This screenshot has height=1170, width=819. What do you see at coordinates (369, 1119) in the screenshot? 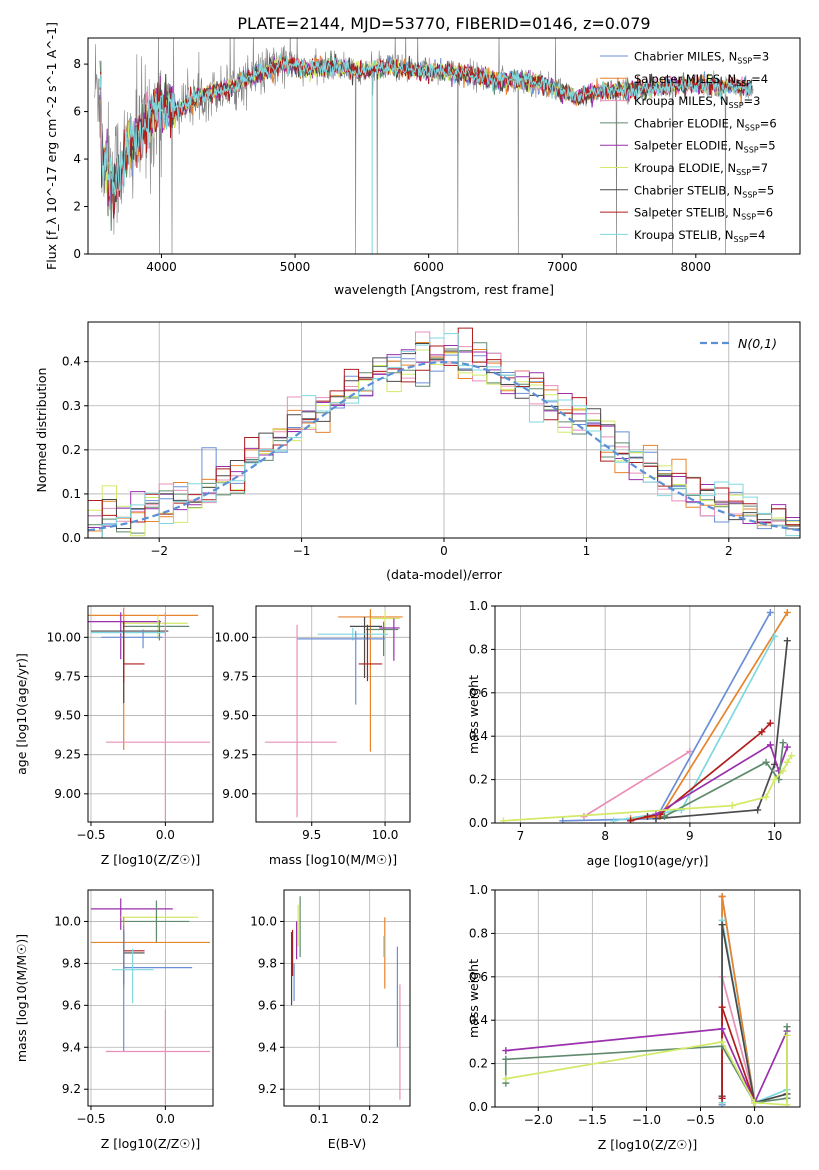
I see `x-tick-label: 0.2` at bounding box center [369, 1119].